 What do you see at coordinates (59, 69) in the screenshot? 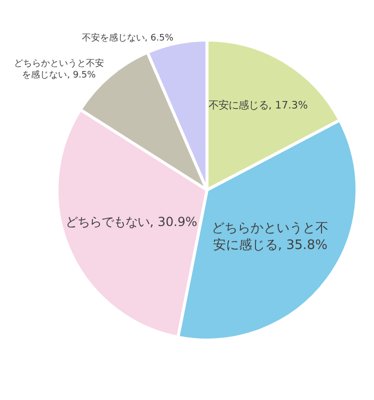
I see `slice-label: どちらかというと不安を感じない, 9.5%` at bounding box center [59, 69].